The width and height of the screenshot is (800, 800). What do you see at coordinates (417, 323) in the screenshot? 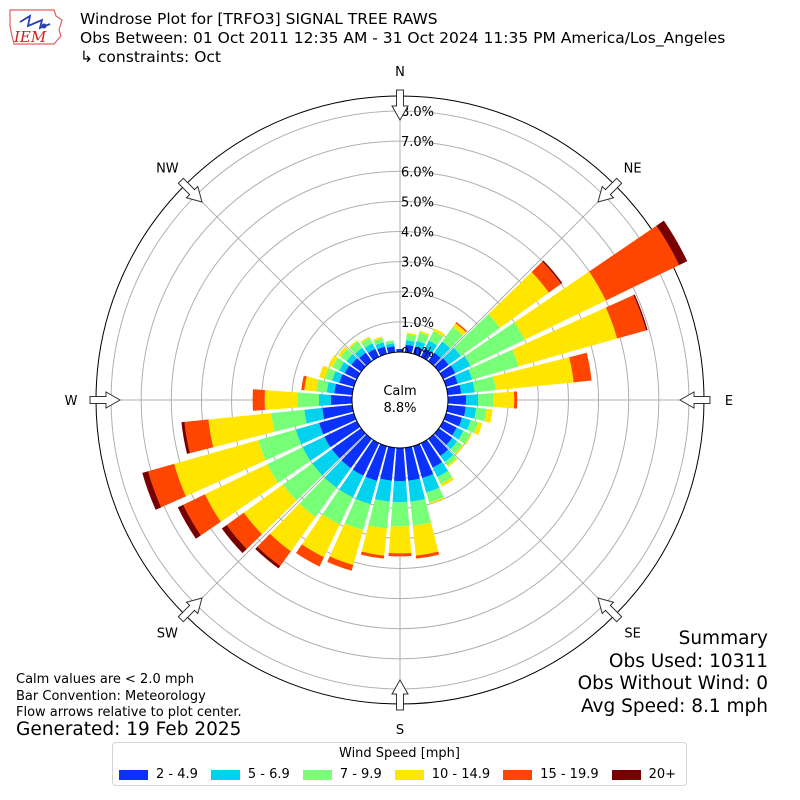
I see `radial-tick-label: 1.0%` at bounding box center [417, 323].